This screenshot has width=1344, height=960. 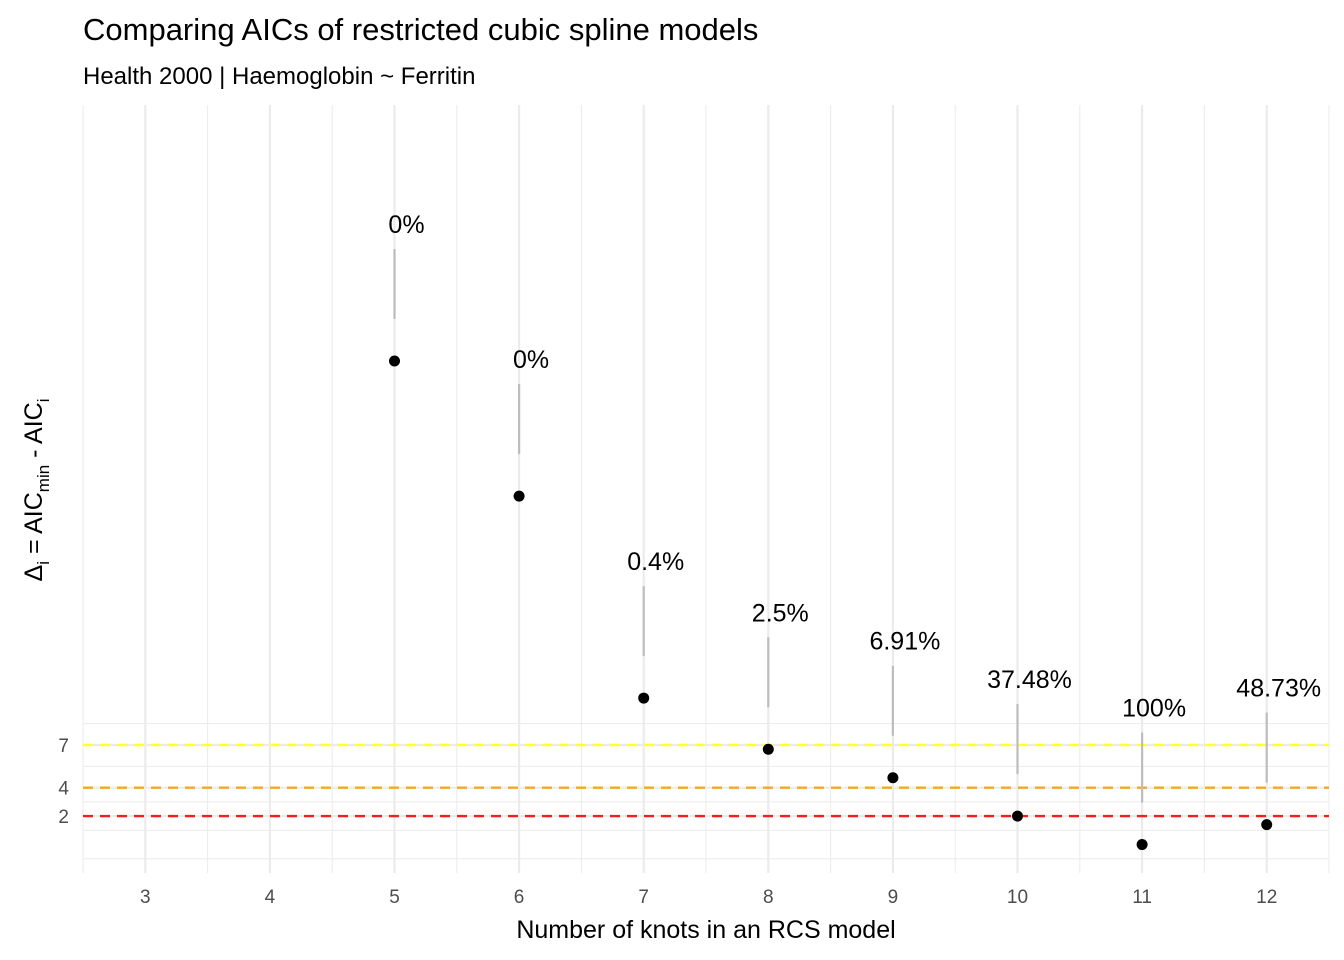 I want to click on data-label: 0.4%, so click(x=655, y=562).